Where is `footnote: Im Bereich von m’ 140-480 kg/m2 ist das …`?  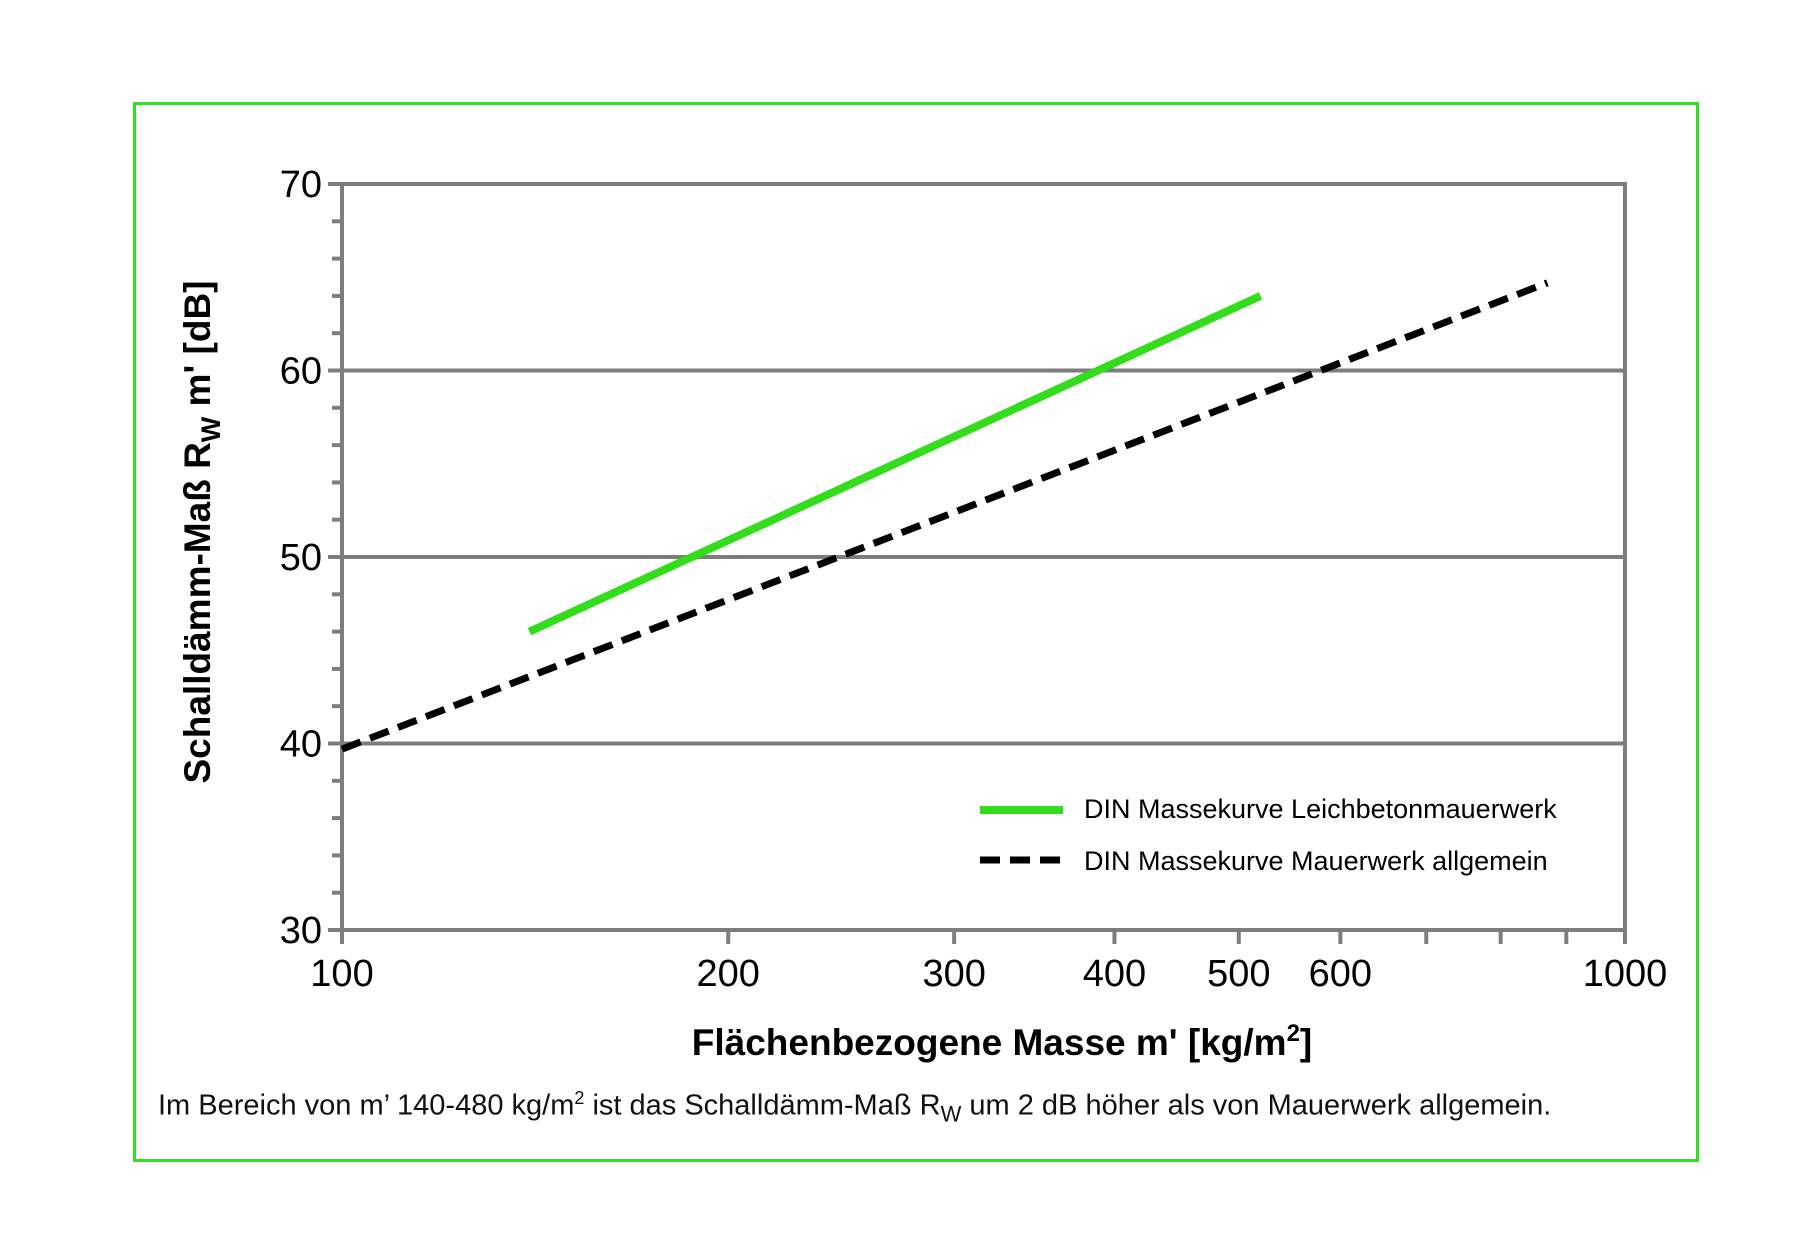
footnote: Im Bereich von m’ 140-480 kg/m2 ist das … is located at coordinates (855, 1107).